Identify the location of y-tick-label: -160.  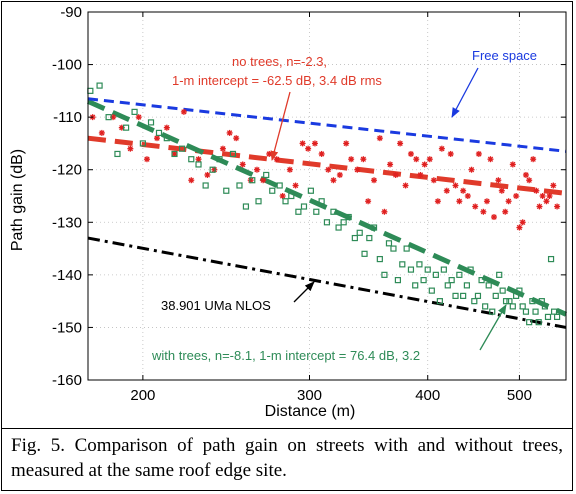
(67, 380).